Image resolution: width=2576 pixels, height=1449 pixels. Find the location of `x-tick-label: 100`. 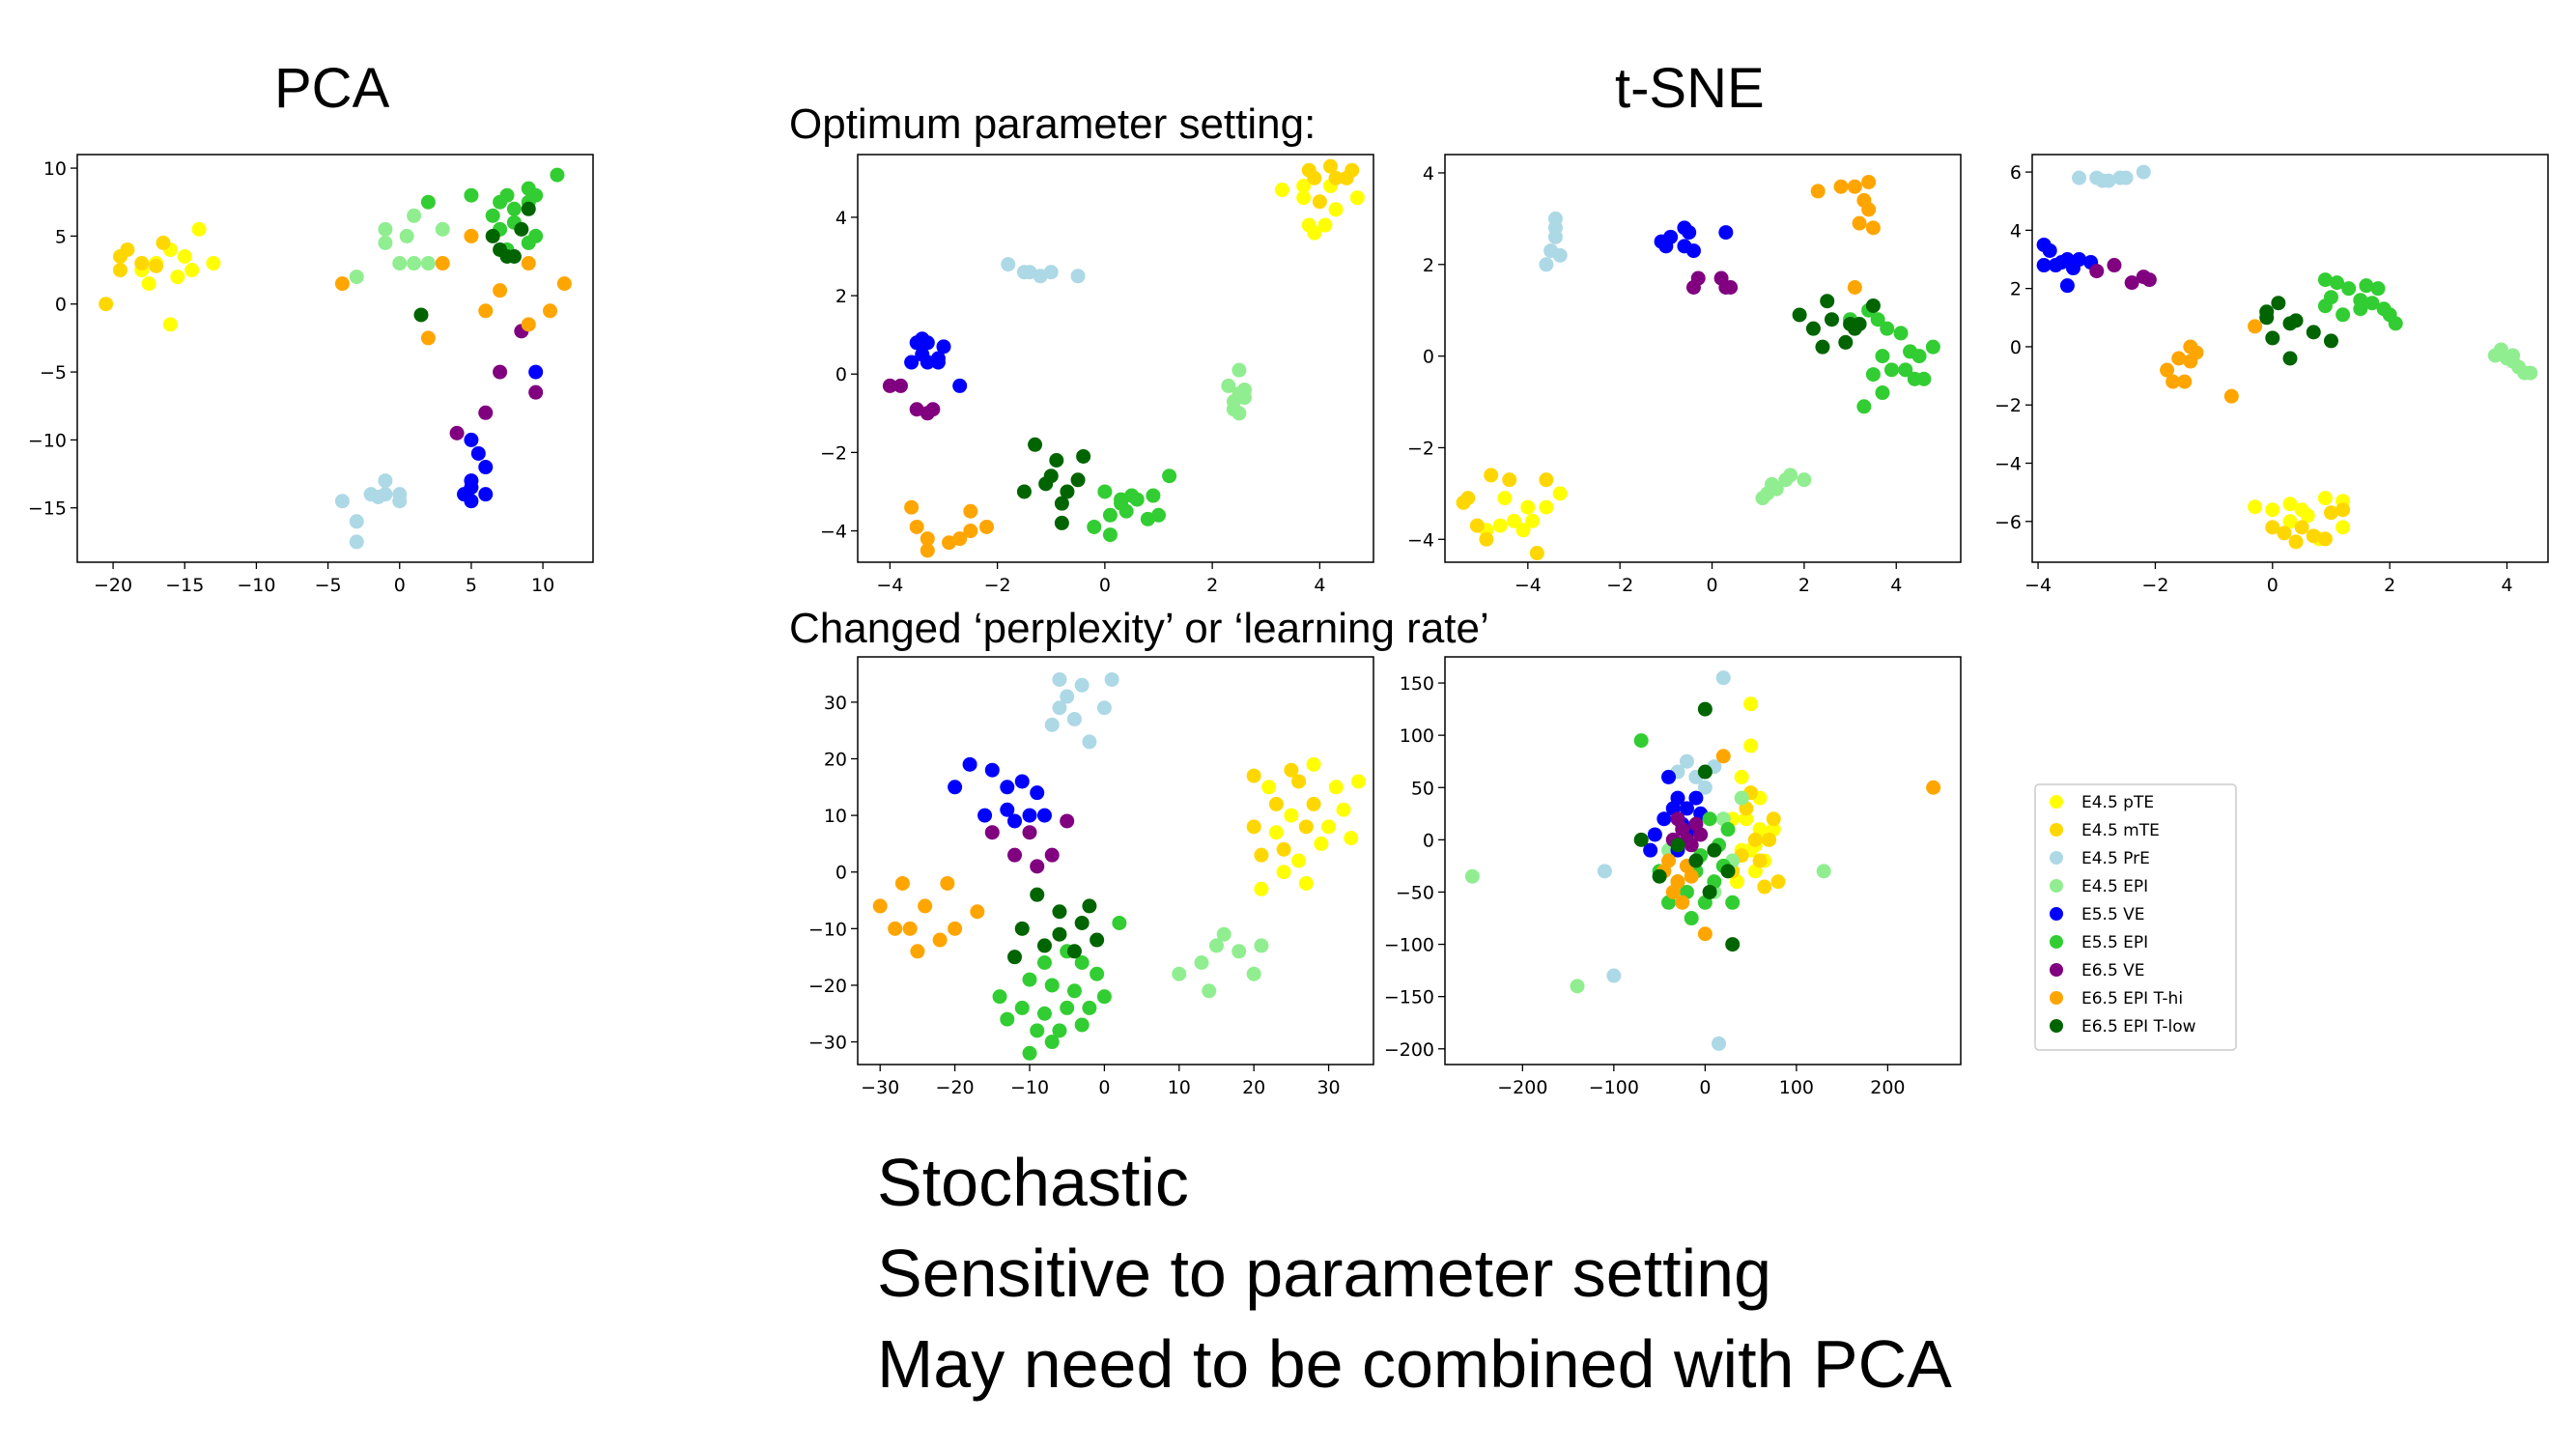

x-tick-label: 100 is located at coordinates (1796, 1087).